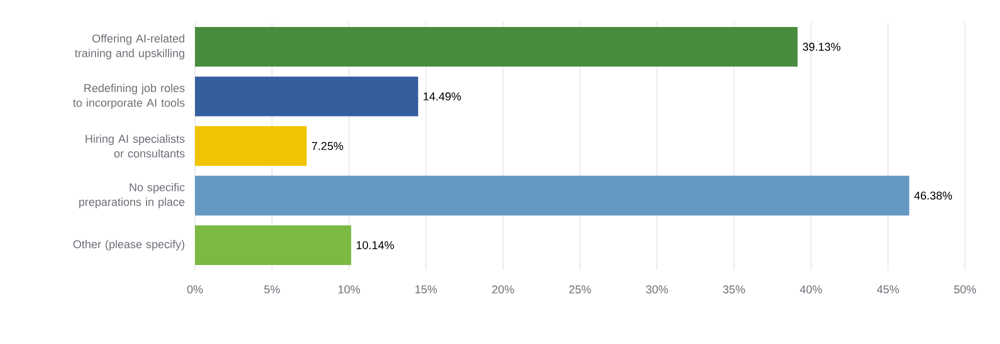 This screenshot has width=1000, height=344. I want to click on x-tick-label: 40%, so click(811, 289).